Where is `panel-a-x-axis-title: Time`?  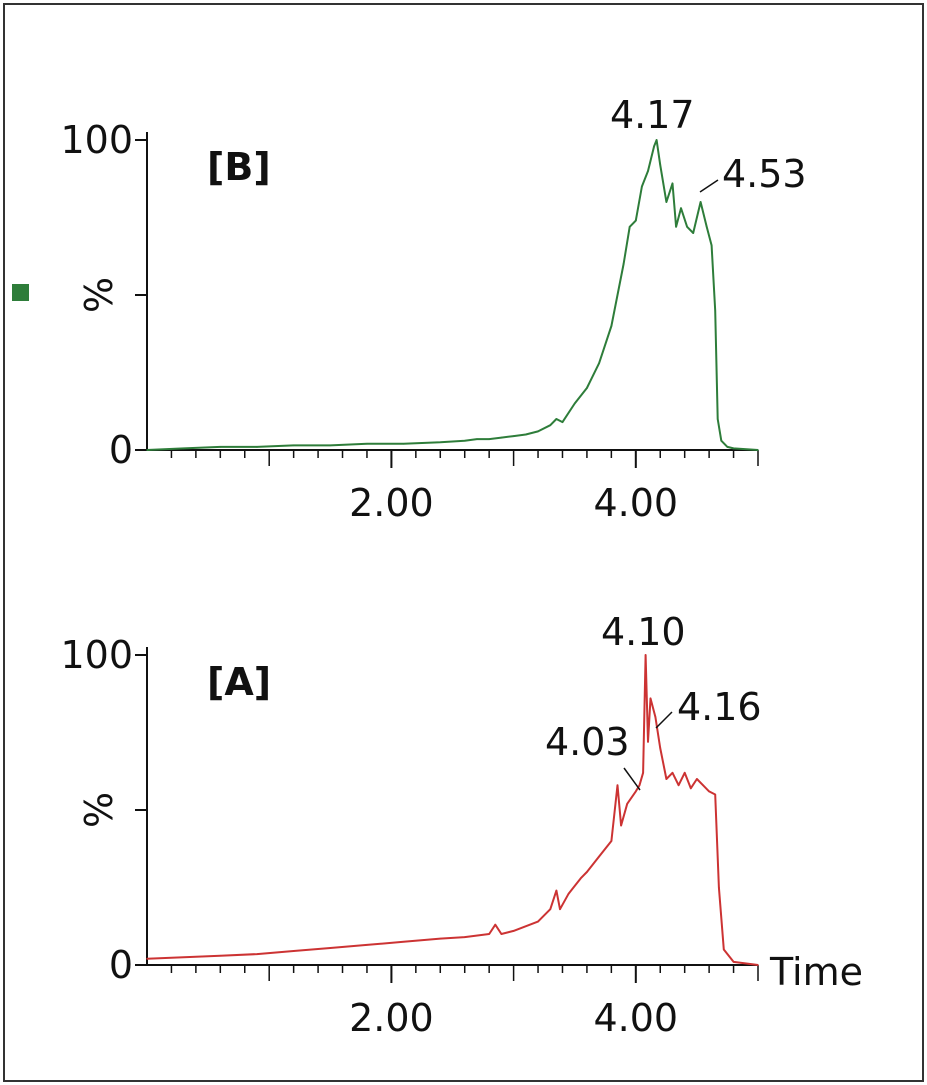
panel-a-x-axis-title: Time is located at coordinates (816, 972).